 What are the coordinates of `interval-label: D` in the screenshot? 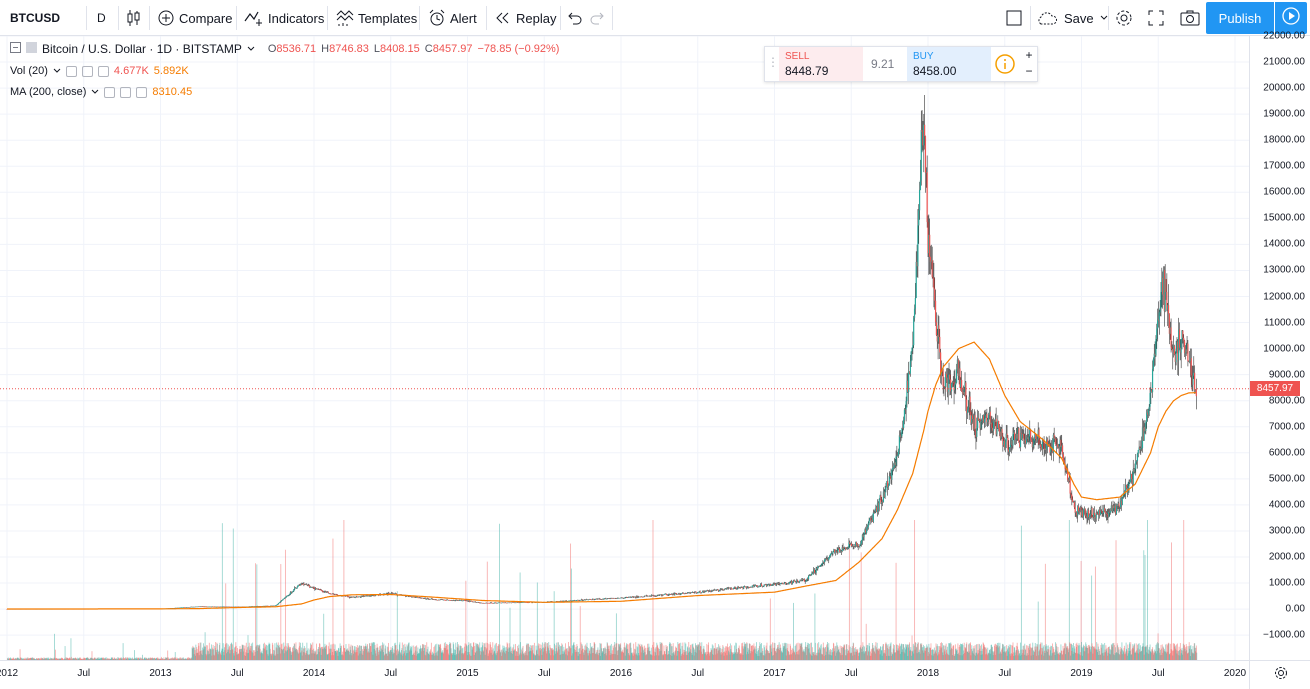 It's located at (101, 18).